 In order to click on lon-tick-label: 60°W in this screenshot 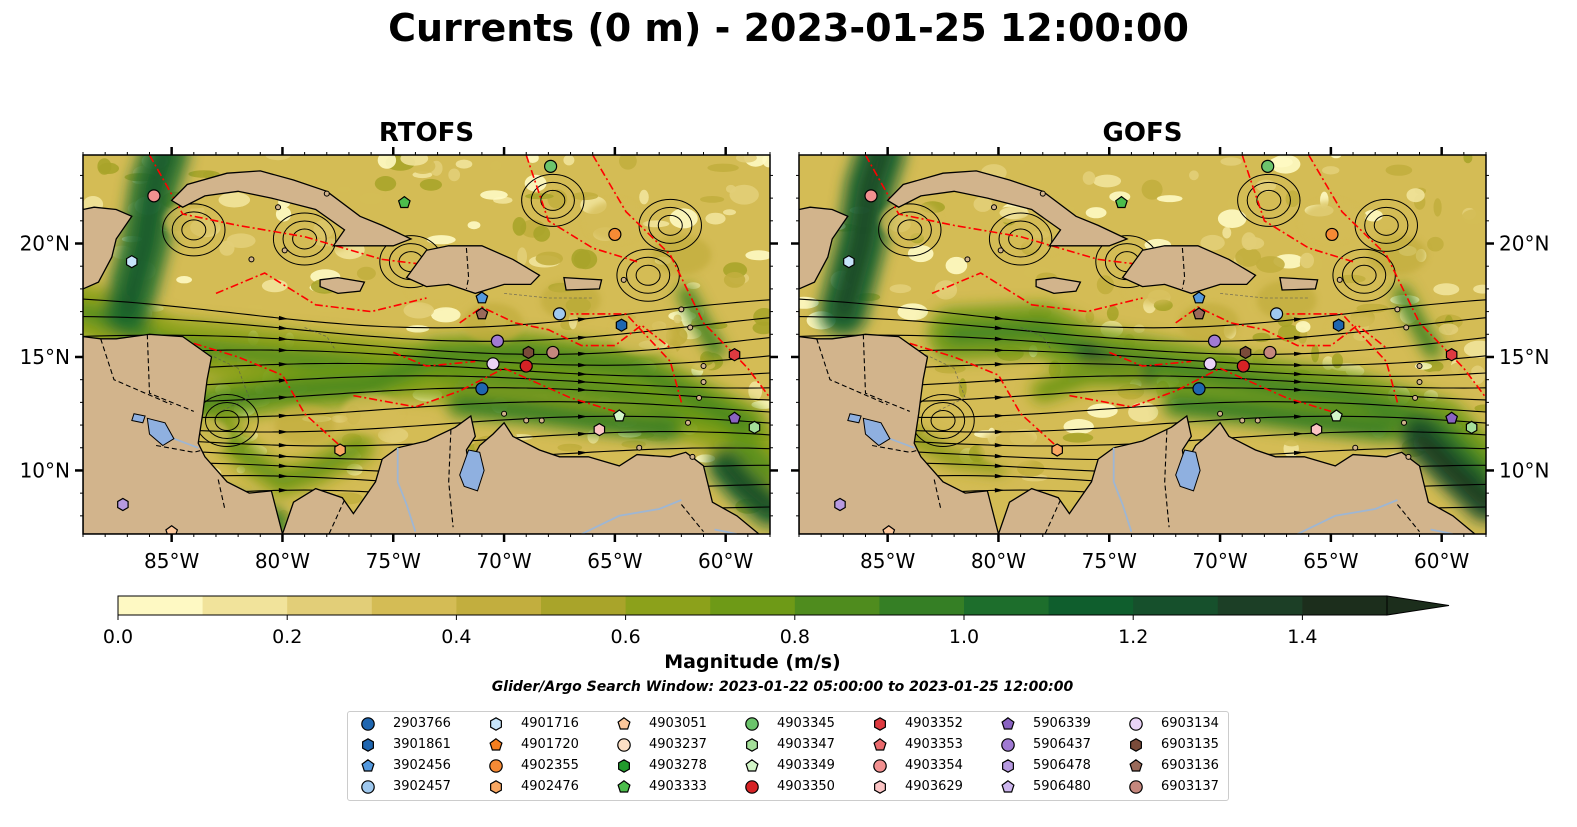, I will do `click(725, 561)`.